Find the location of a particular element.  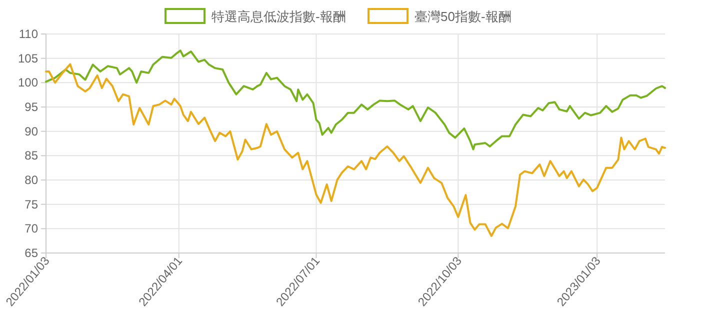

legend-label: 臺灣50指數-報酬 is located at coordinates (463, 16).